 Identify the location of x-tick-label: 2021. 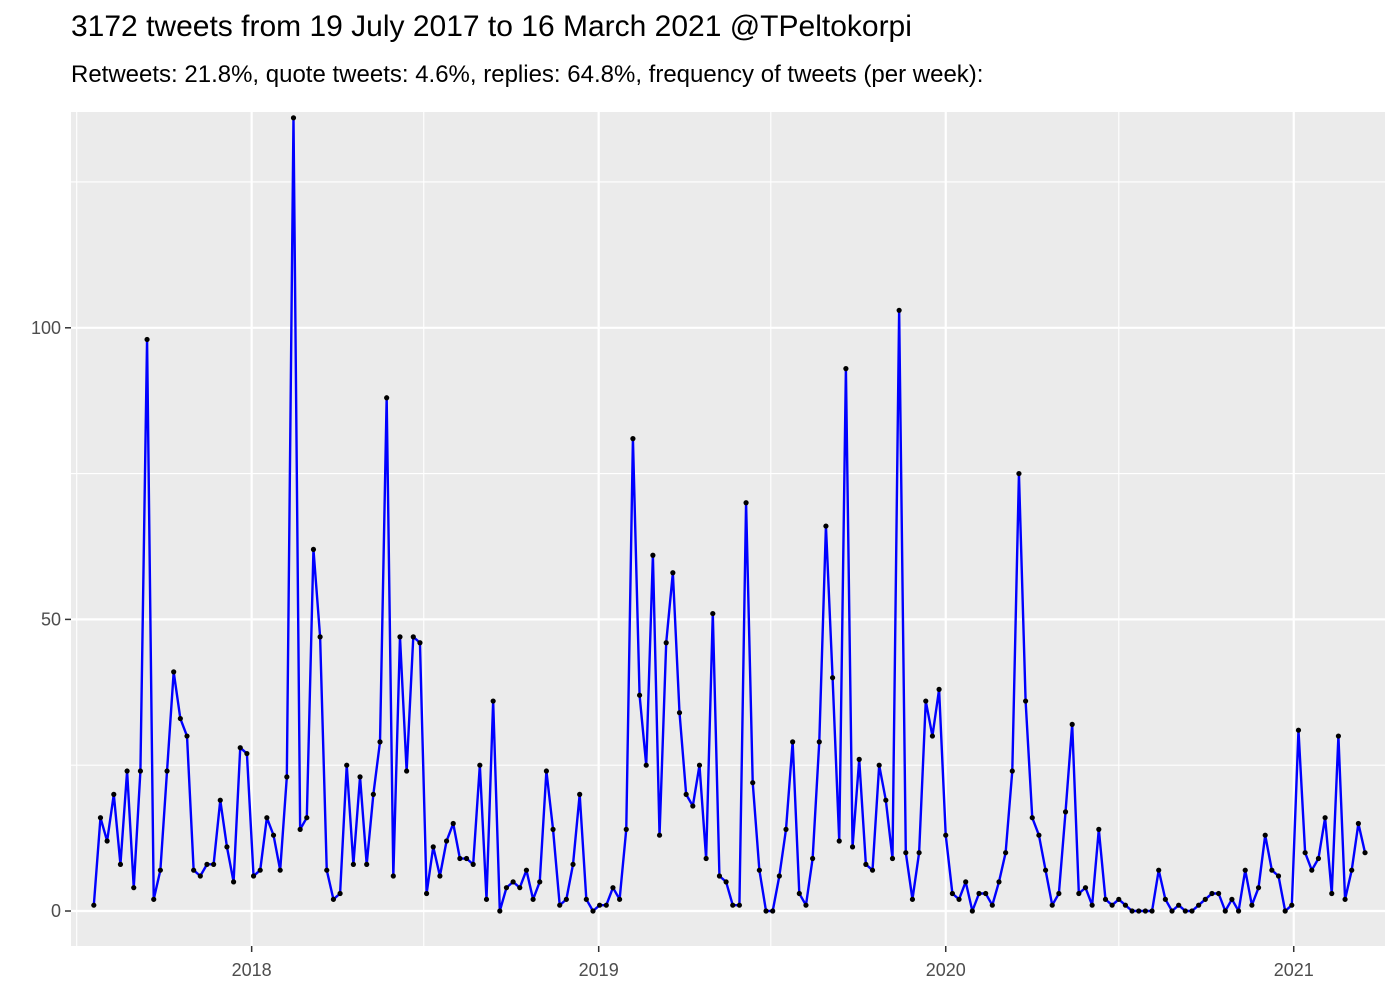
(1294, 970).